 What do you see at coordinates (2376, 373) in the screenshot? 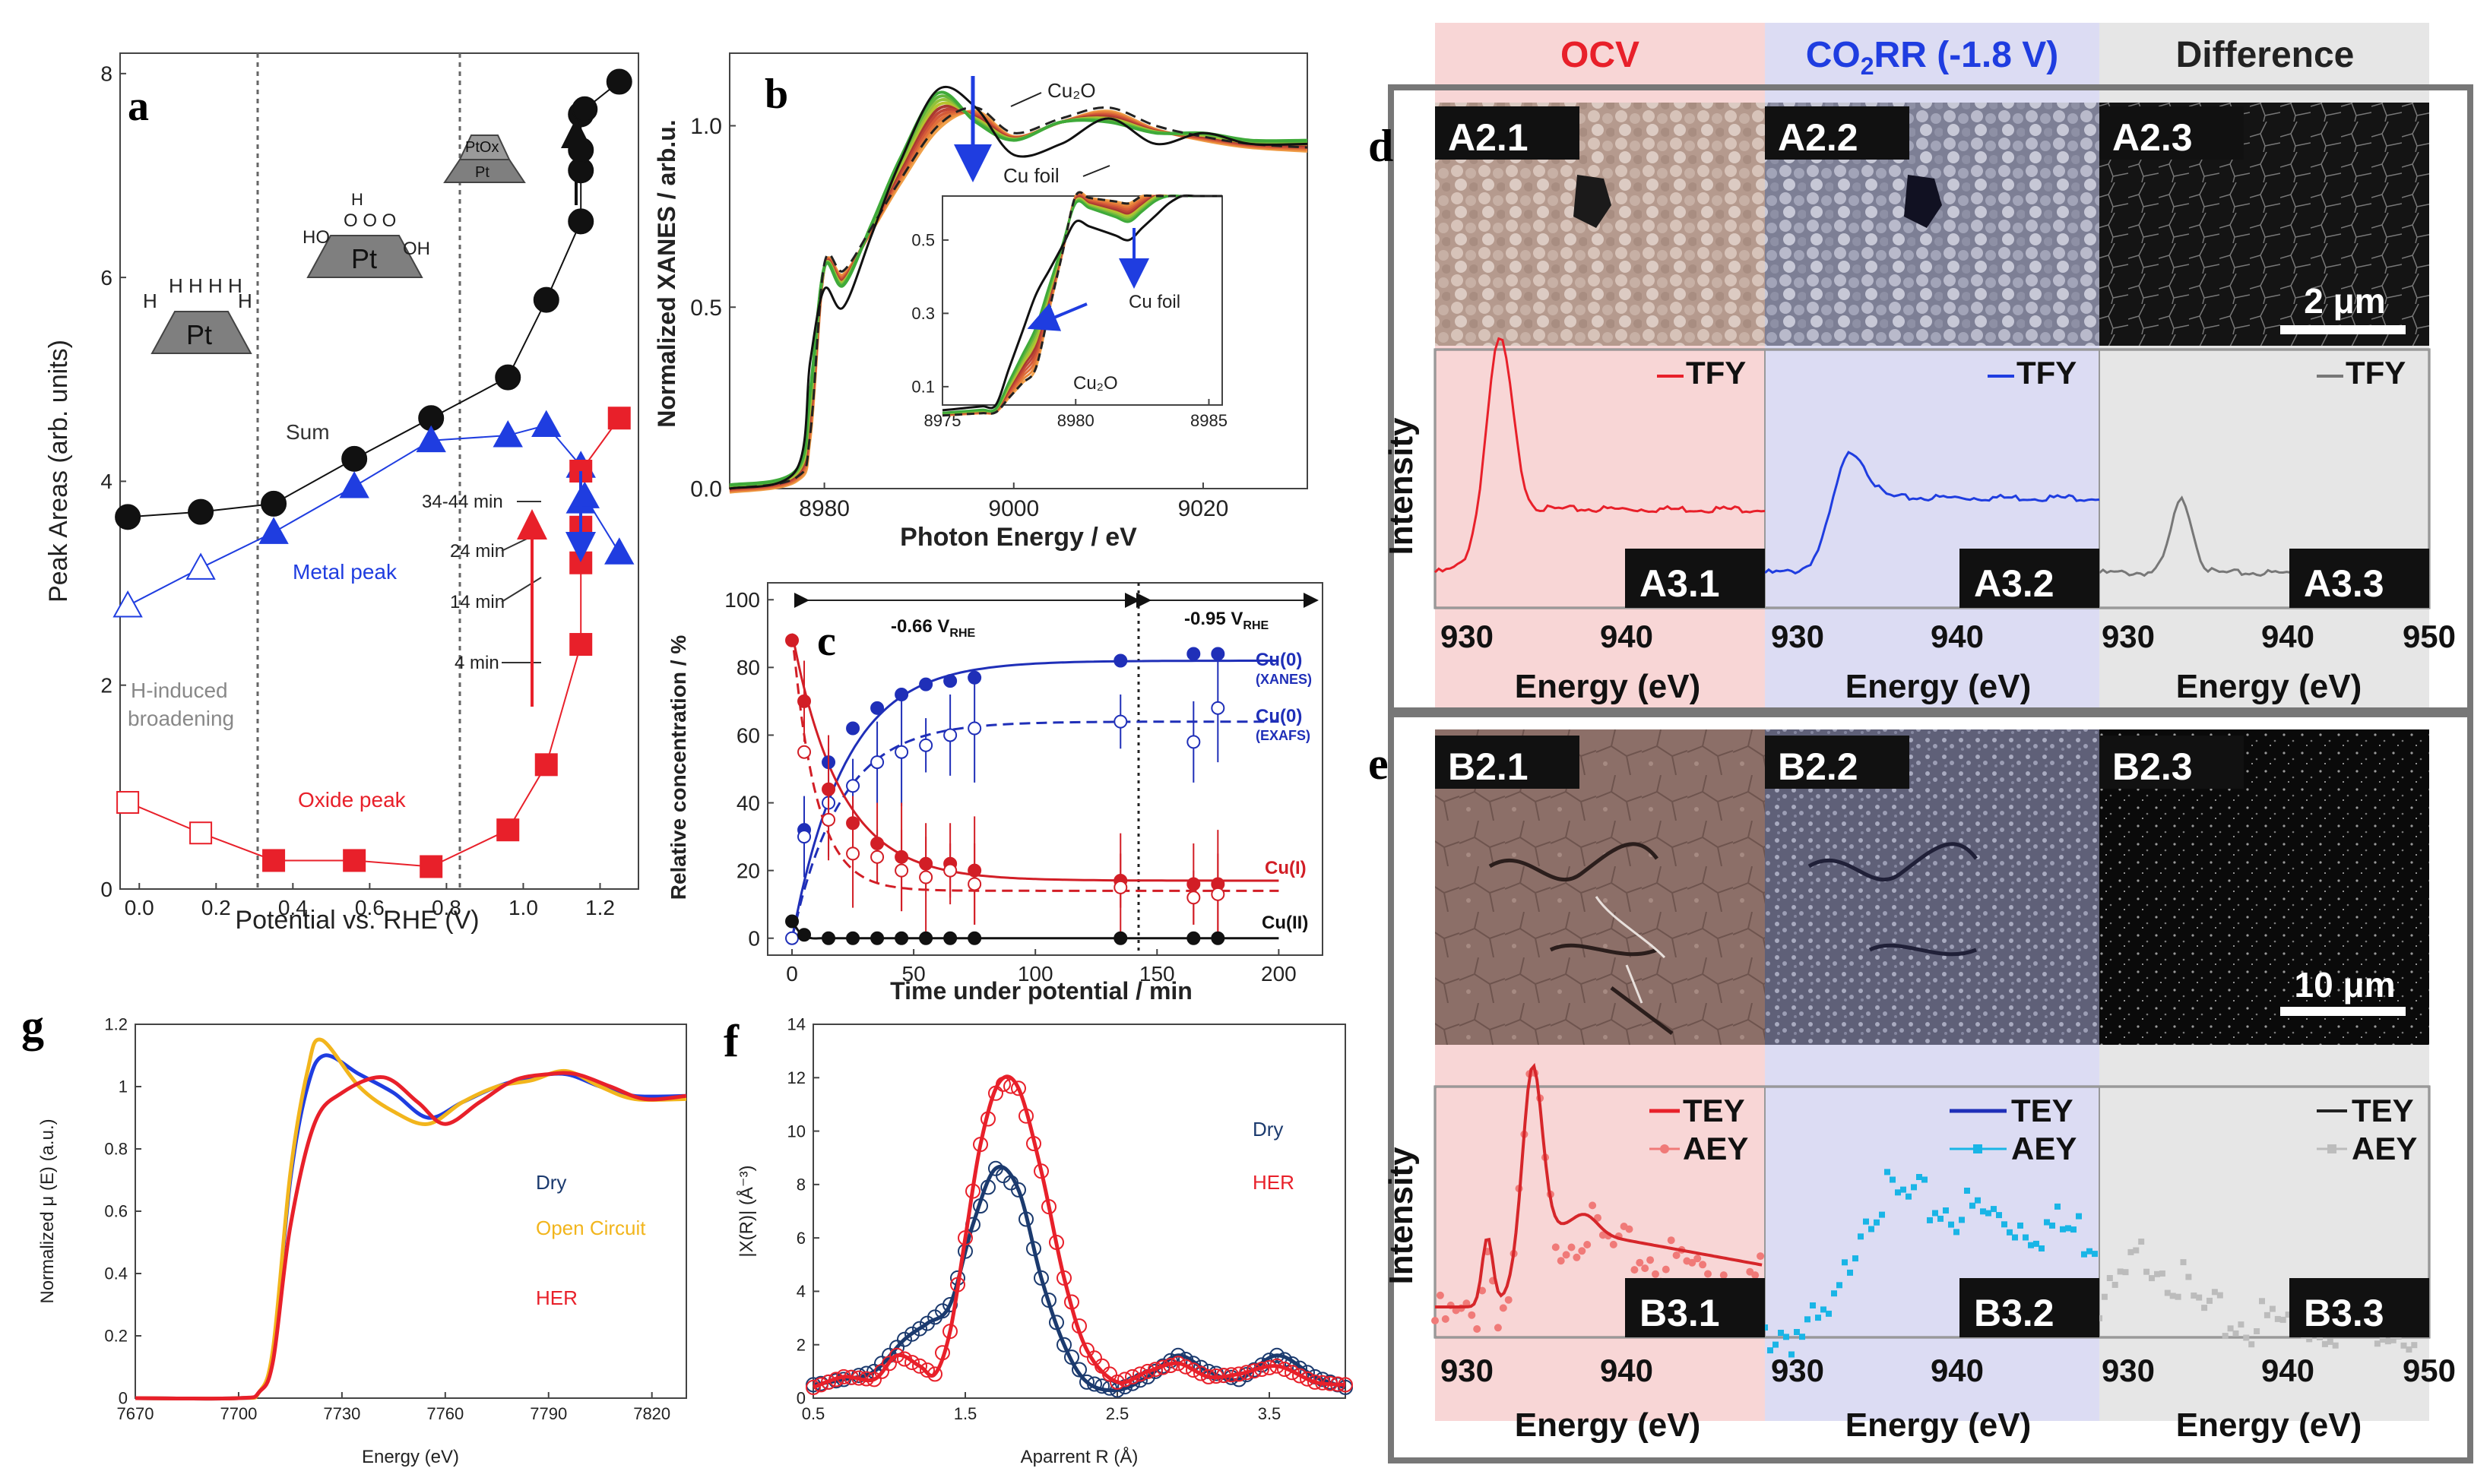
I see `legend-tfy-3: TFY` at bounding box center [2376, 373].